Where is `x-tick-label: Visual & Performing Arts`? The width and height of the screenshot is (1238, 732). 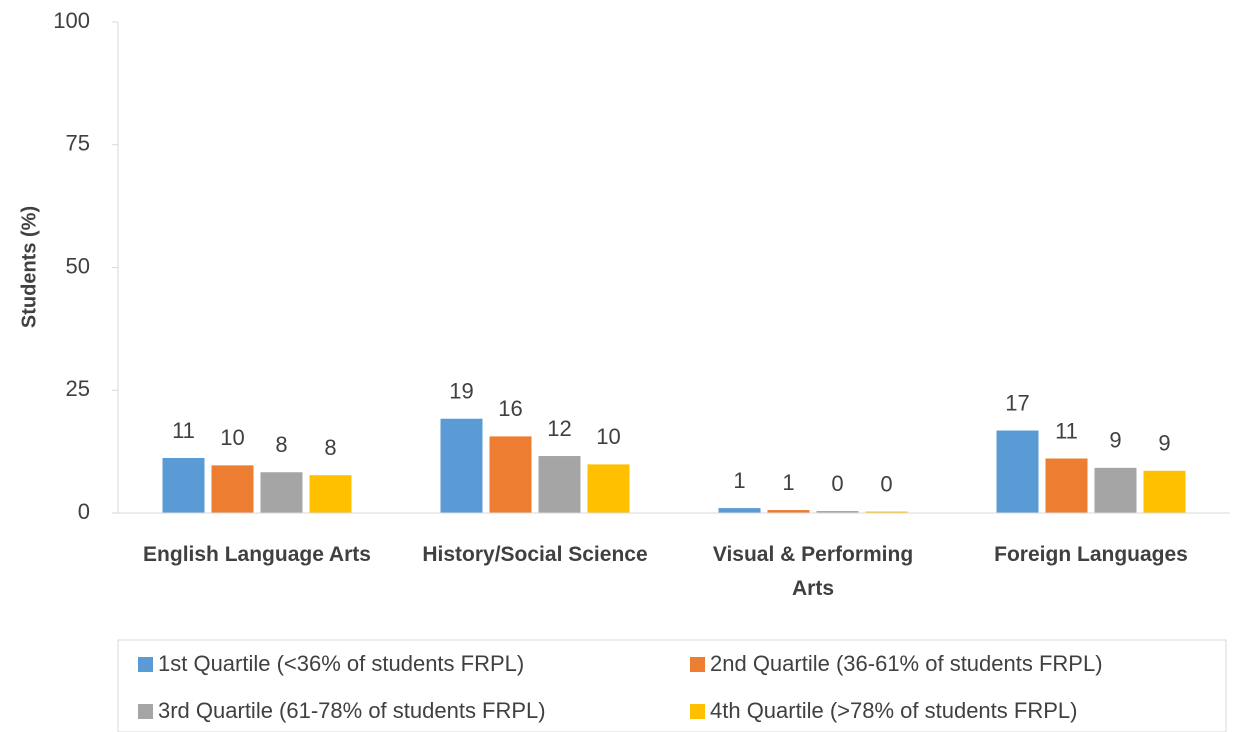 x-tick-label: Visual & Performing Arts is located at coordinates (813, 571).